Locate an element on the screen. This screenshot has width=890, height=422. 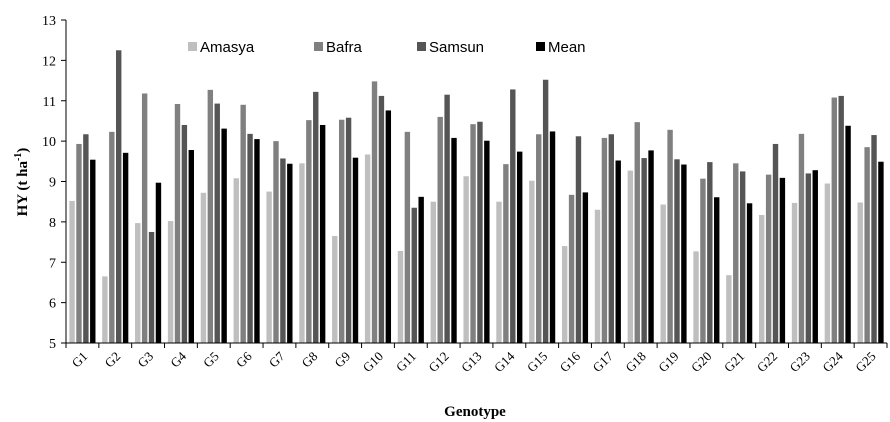
y-tick-label: 9 is located at coordinates (52, 183).